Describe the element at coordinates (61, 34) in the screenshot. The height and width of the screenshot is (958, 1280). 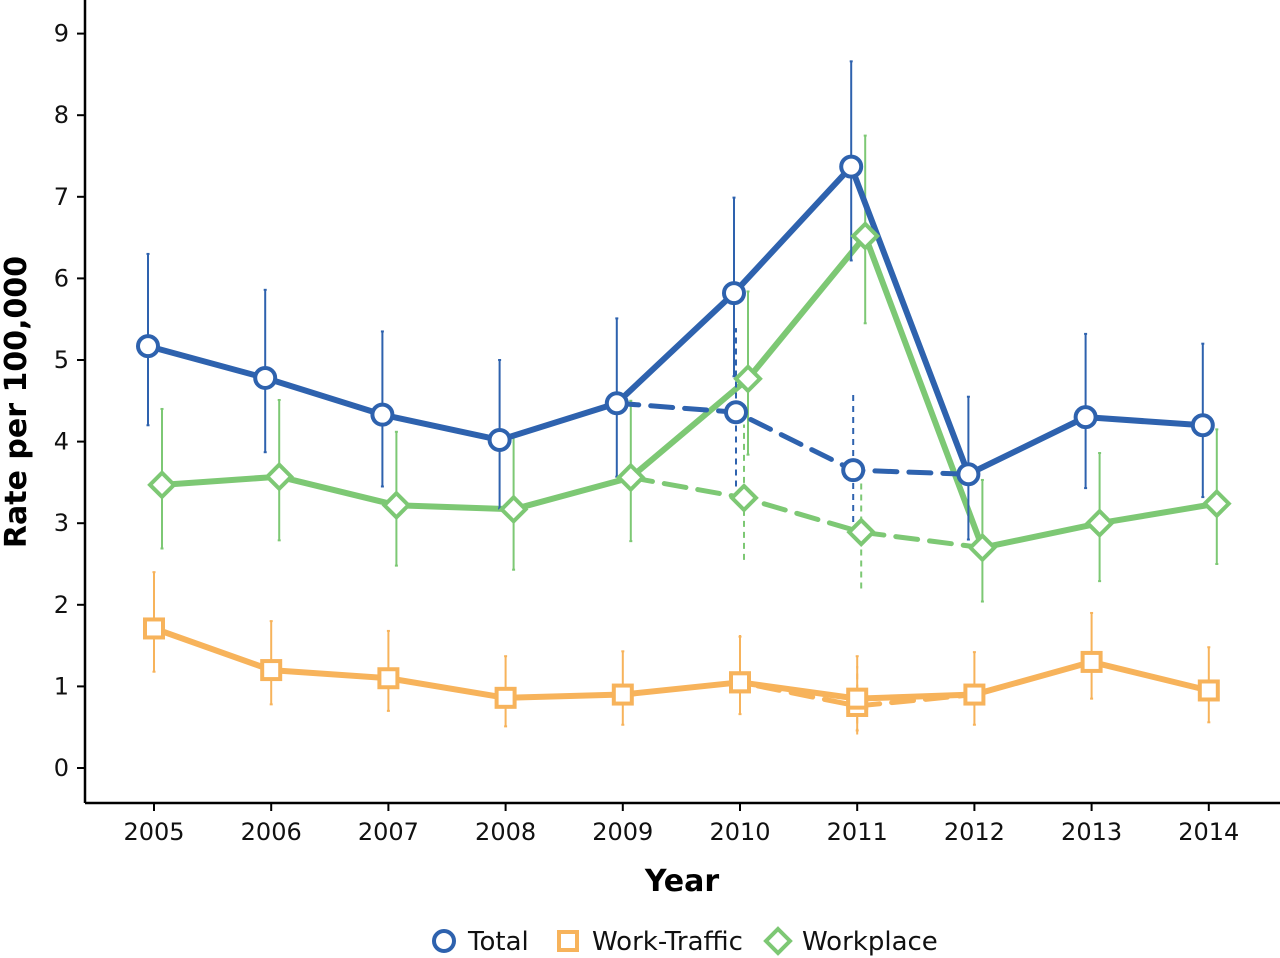
I see `y-tick-label: 9` at that location.